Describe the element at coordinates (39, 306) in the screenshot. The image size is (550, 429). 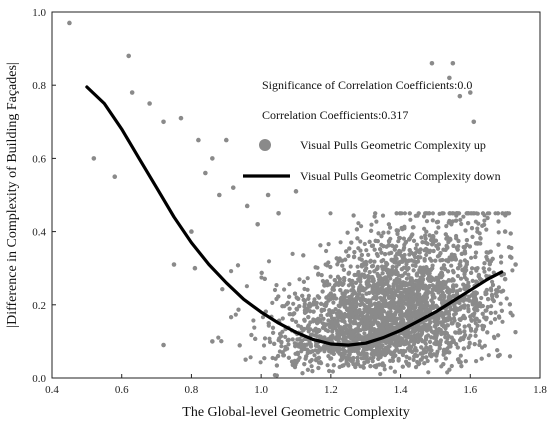
I see `y-tick-label: 0.2` at that location.